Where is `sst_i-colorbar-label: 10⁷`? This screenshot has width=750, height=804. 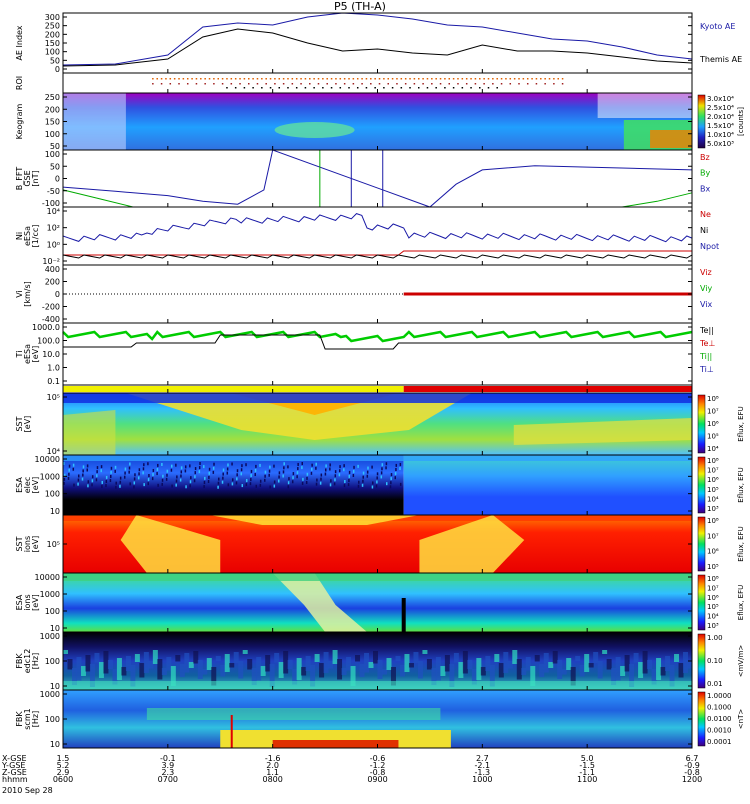
sst_i-colorbar-label: 10⁷ is located at coordinates (713, 536).